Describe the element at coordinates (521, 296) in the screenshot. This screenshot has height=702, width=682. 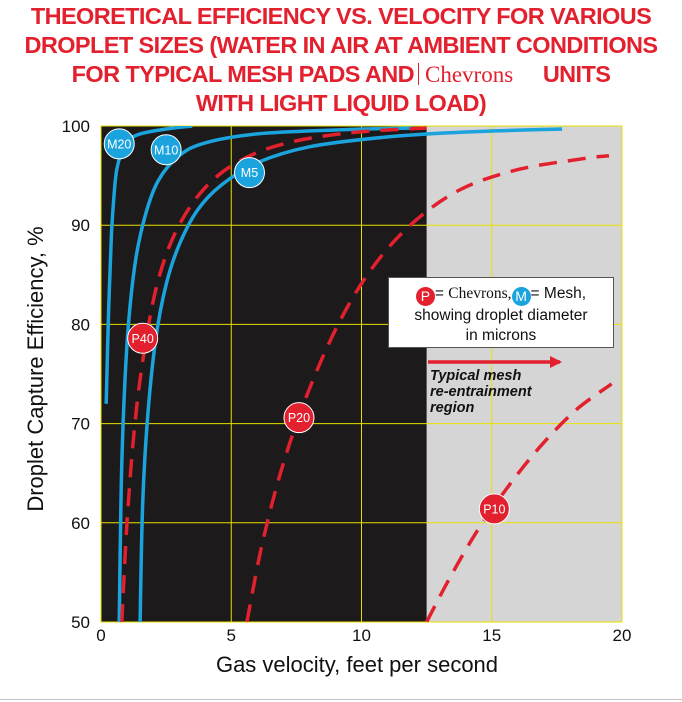
I see `mesh-key-dot: M` at that location.